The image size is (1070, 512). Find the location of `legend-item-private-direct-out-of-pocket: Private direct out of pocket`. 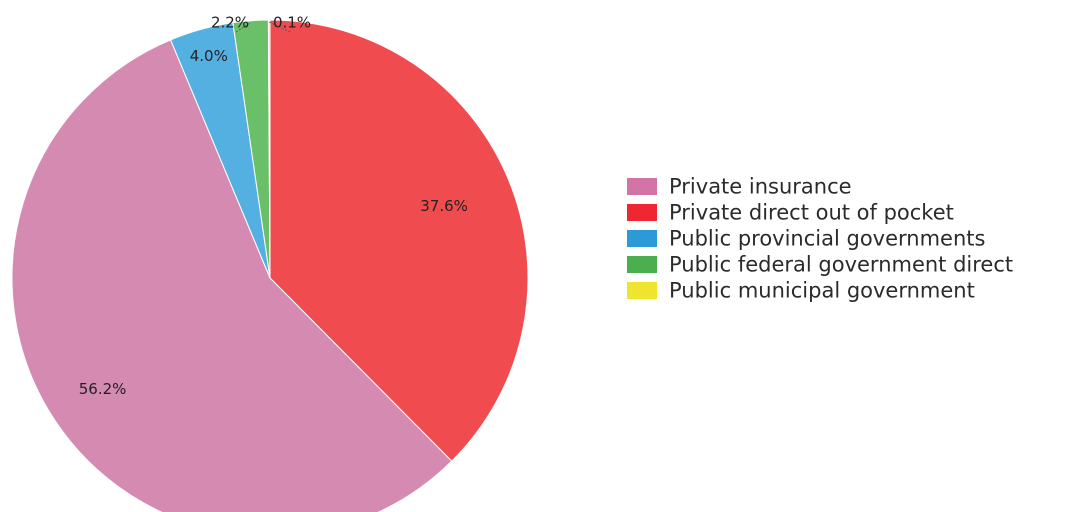

legend-item-private-direct-out-of-pocket: Private direct out of pocket is located at coordinates (790, 213).